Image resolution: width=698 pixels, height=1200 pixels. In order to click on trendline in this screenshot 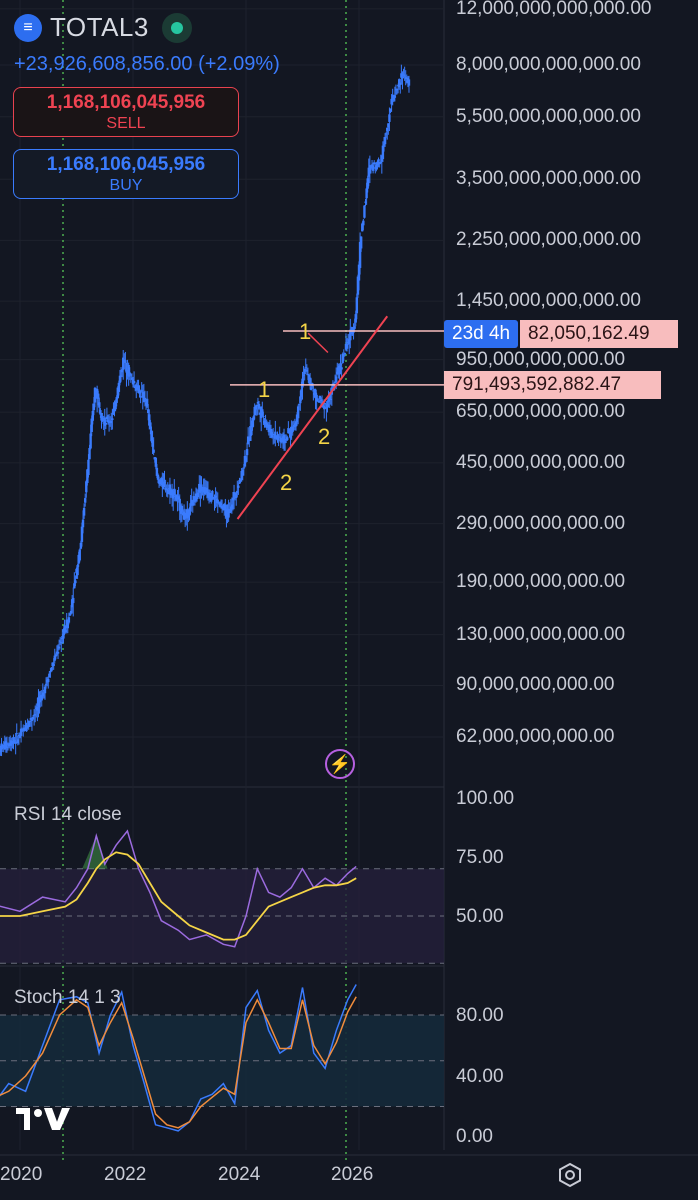, I will do `click(318, 343)`.